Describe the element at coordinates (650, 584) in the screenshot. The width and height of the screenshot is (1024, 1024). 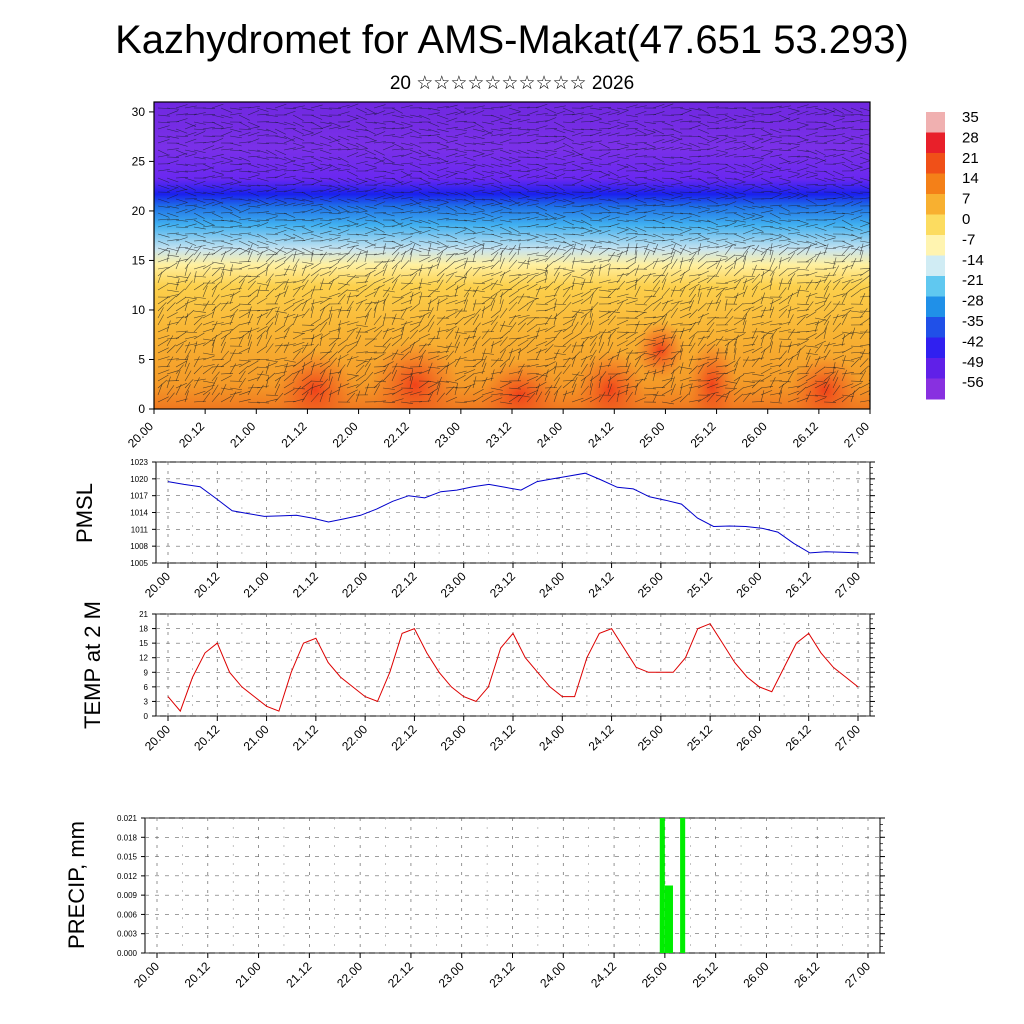
I see `x-tick-label: 25.00` at that location.